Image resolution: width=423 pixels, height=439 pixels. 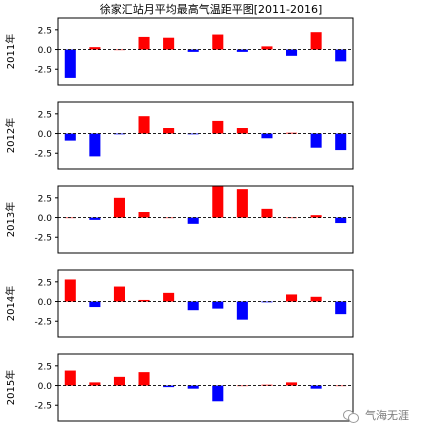 What do you see at coordinates (45, 199) in the screenshot?
I see `ytick-label-3-3: 2.5` at bounding box center [45, 199].